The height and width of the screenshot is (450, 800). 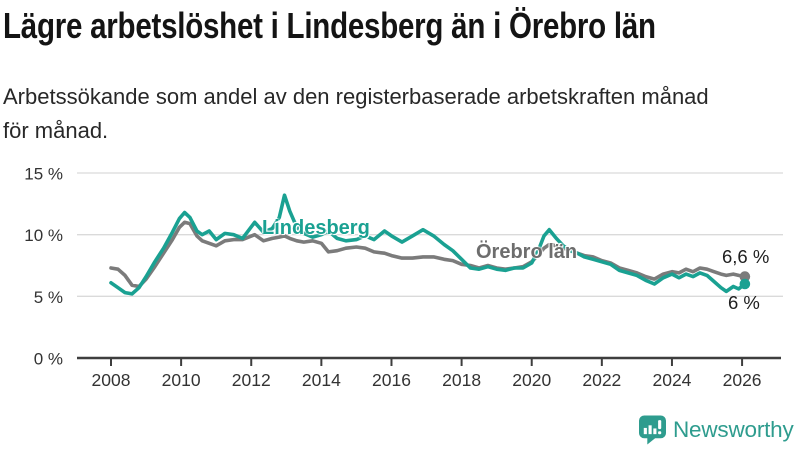 I want to click on x-axis-tick-label: 2022, so click(x=601, y=380).